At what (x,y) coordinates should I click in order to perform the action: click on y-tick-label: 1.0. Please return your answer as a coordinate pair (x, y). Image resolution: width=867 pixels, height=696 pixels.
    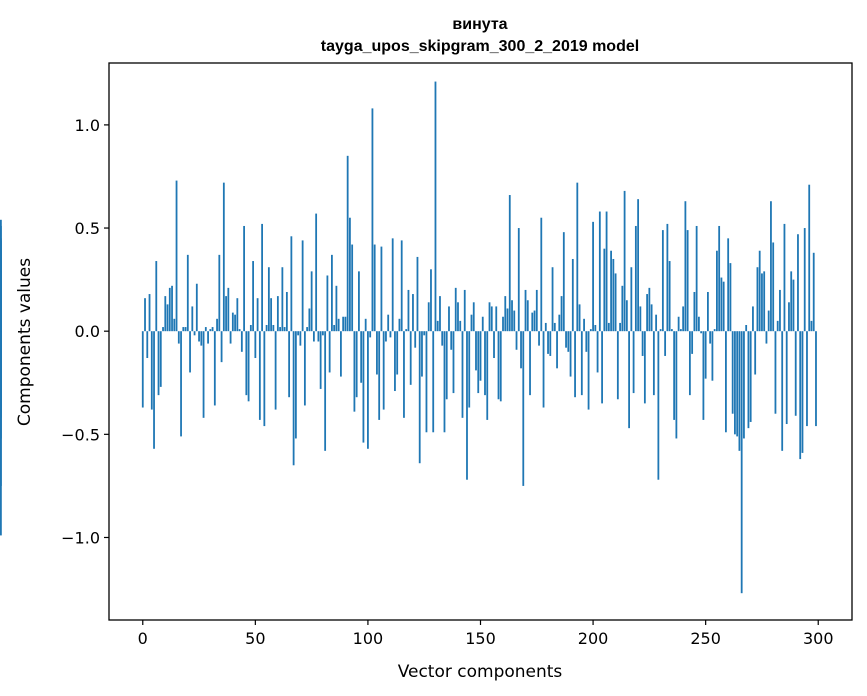
    Looking at the image, I should click on (87, 125).